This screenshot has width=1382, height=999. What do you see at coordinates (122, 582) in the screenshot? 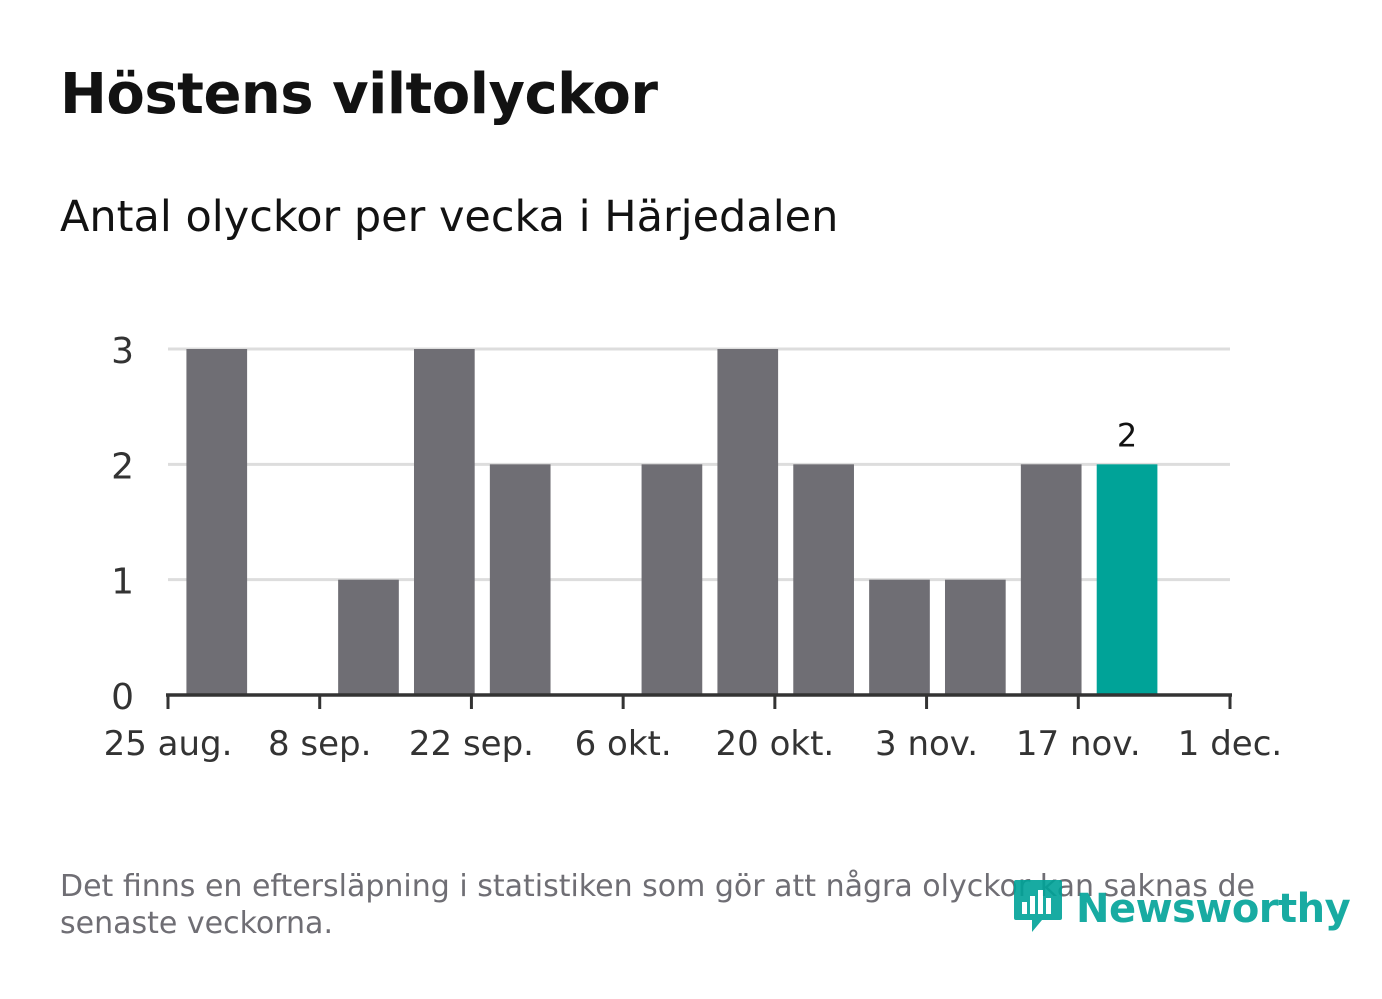
I see `y-tick-label-1: 1` at bounding box center [122, 582].